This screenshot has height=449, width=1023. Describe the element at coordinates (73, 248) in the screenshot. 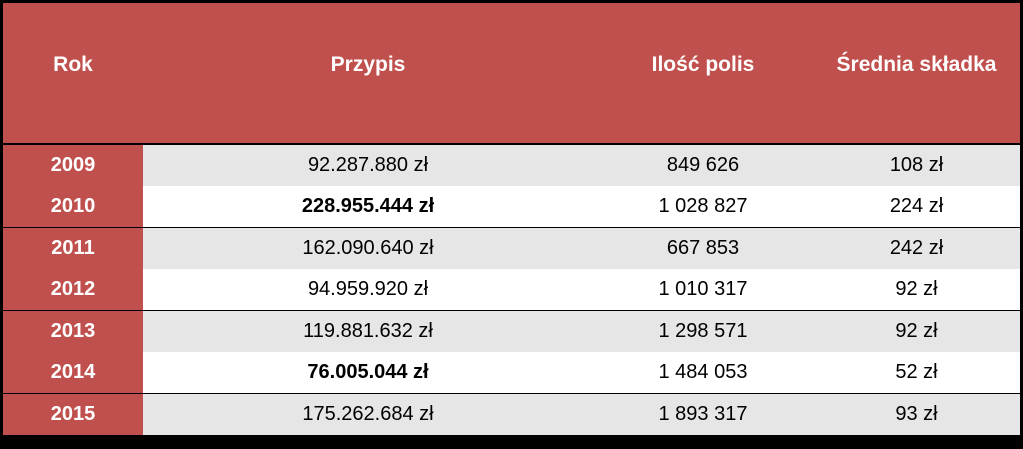

I see `year-cell: 2011` at that location.